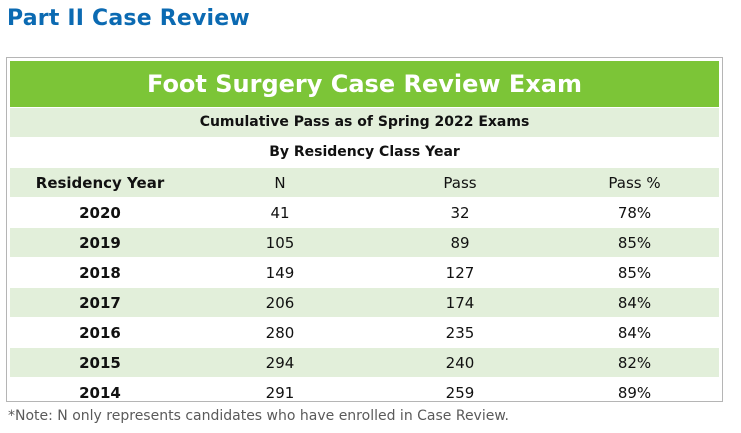 Image resolution: width=741 pixels, height=433 pixels. I want to click on pass-cell: 127, so click(460, 272).